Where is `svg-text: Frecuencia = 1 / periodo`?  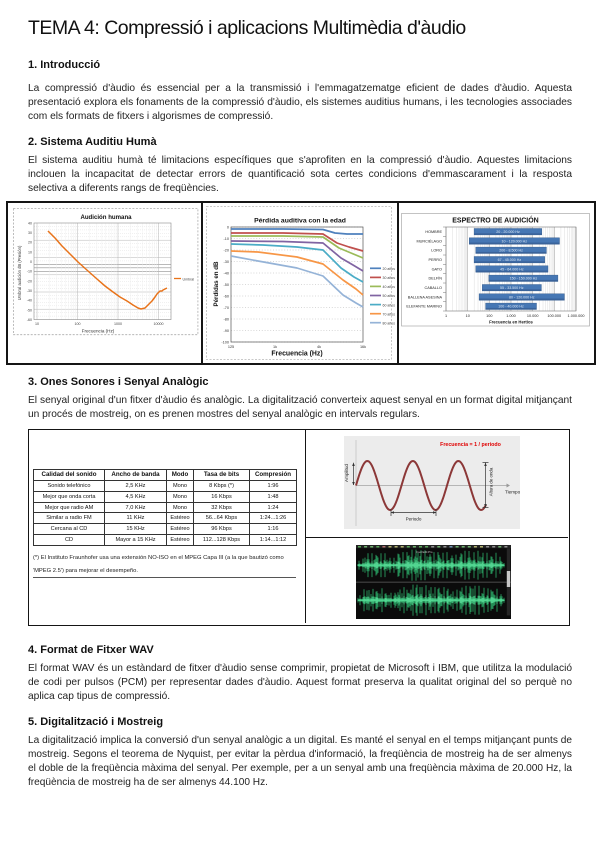
svg-text: Frecuencia = 1 / periodo is located at coordinates (471, 445).